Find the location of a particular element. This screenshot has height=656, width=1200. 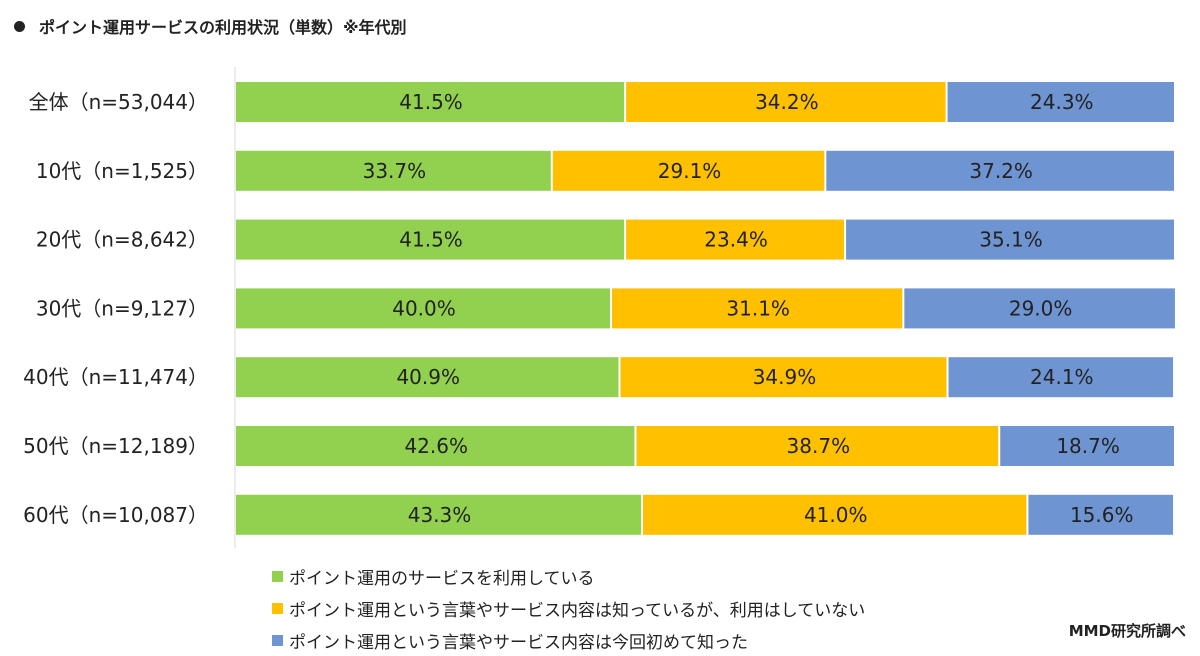

data-label: 15.6% is located at coordinates (1102, 515).